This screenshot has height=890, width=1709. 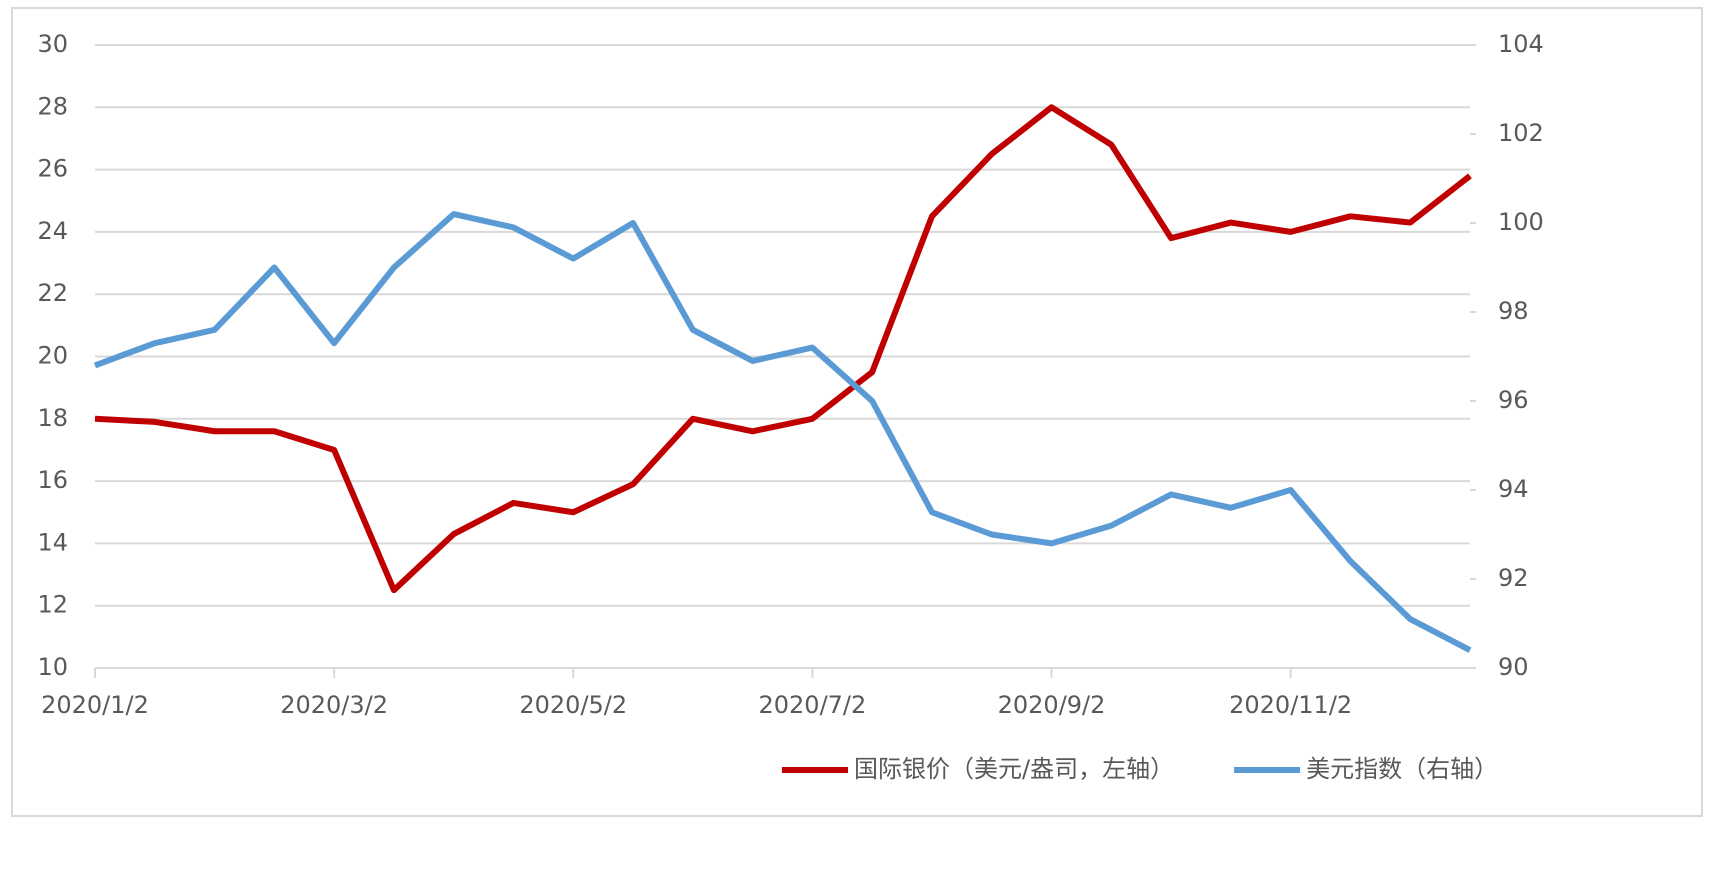 I want to click on y2-tick-label: 96, so click(x=1513, y=400).